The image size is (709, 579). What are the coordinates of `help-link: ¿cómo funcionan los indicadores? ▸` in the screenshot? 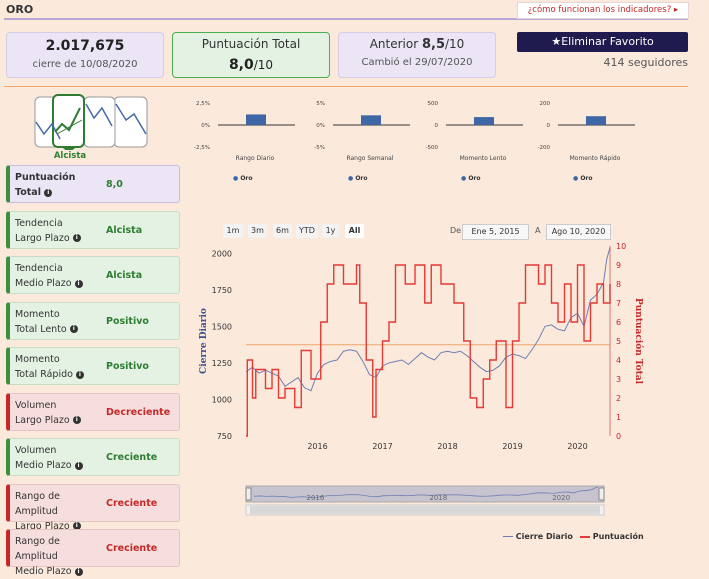 It's located at (603, 10).